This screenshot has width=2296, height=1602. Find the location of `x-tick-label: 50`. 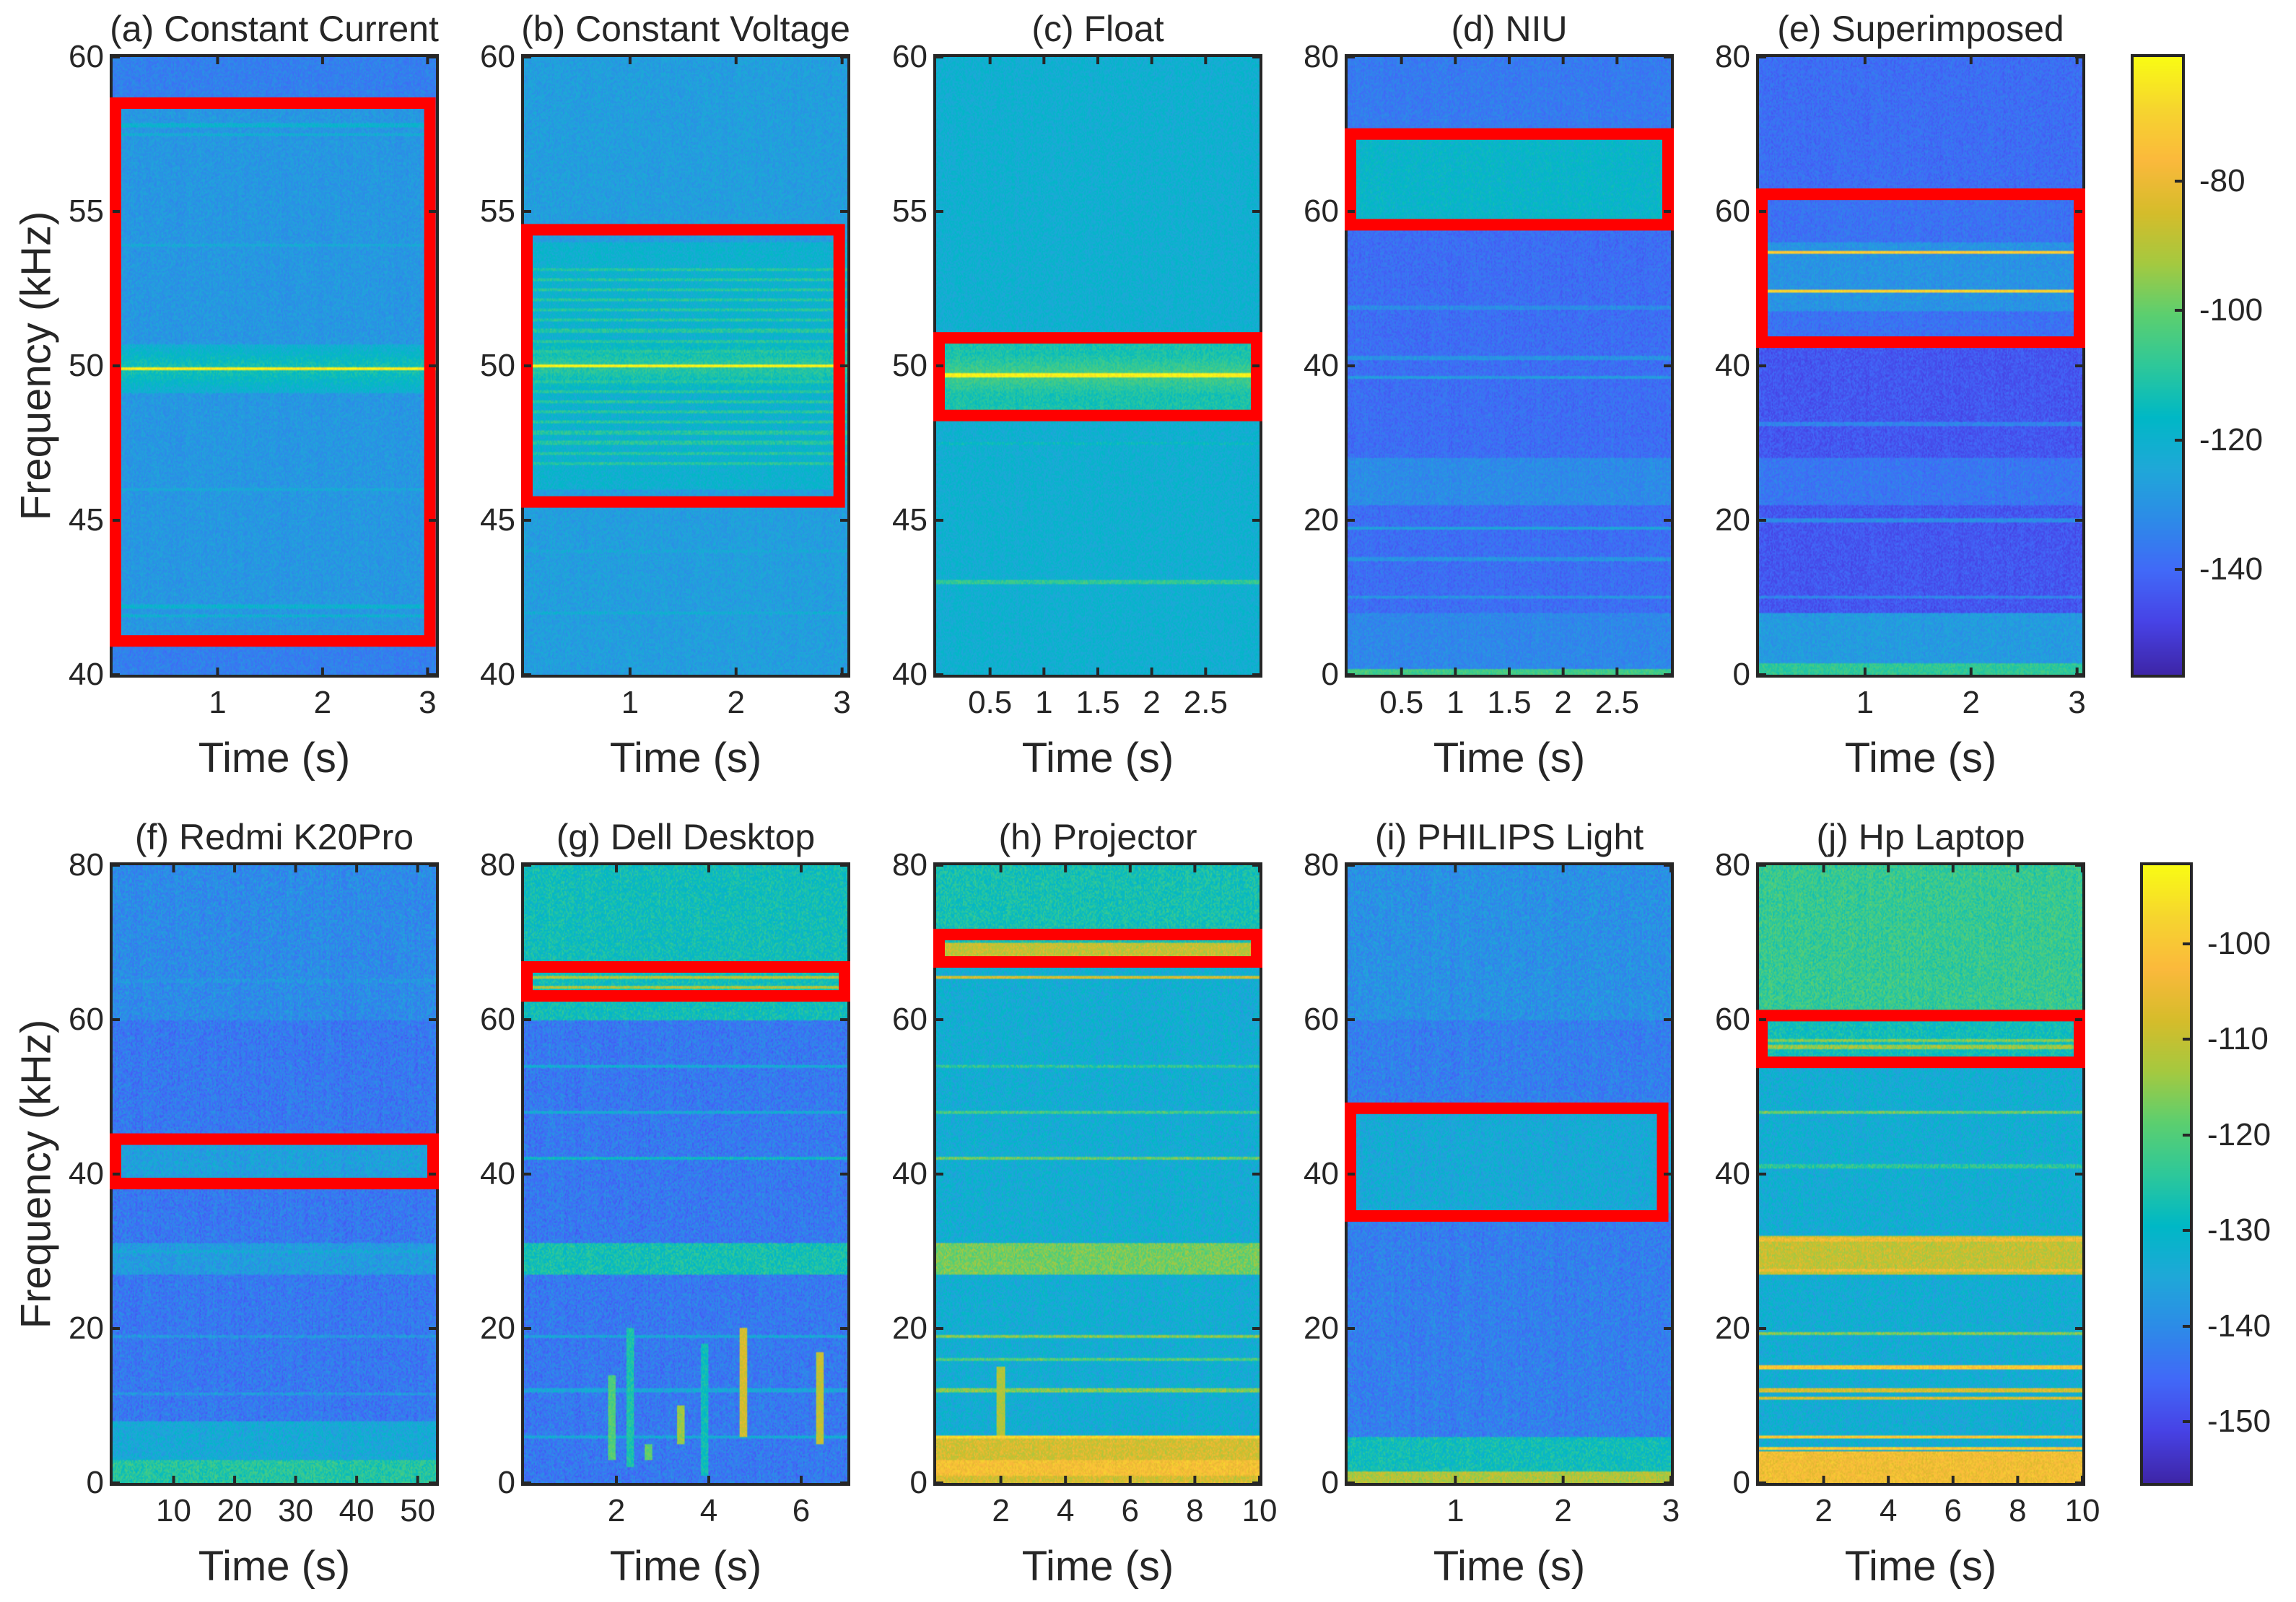

x-tick-label: 50 is located at coordinates (418, 1510).